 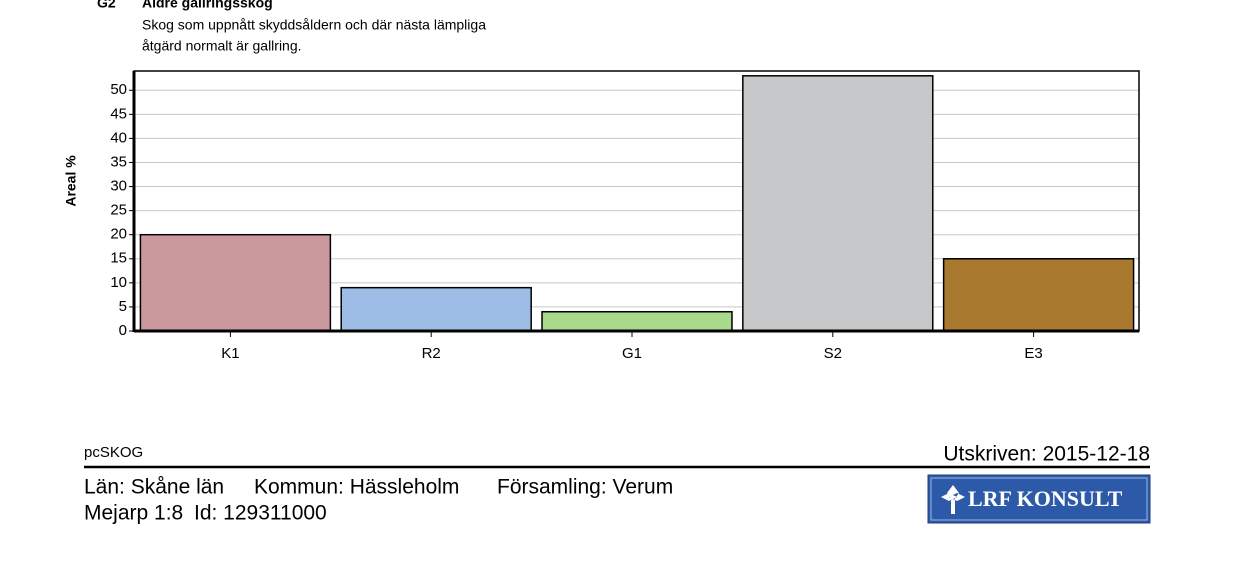 What do you see at coordinates (1046, 454) in the screenshot?
I see `print-date: Utskriven: 2015-12-18` at bounding box center [1046, 454].